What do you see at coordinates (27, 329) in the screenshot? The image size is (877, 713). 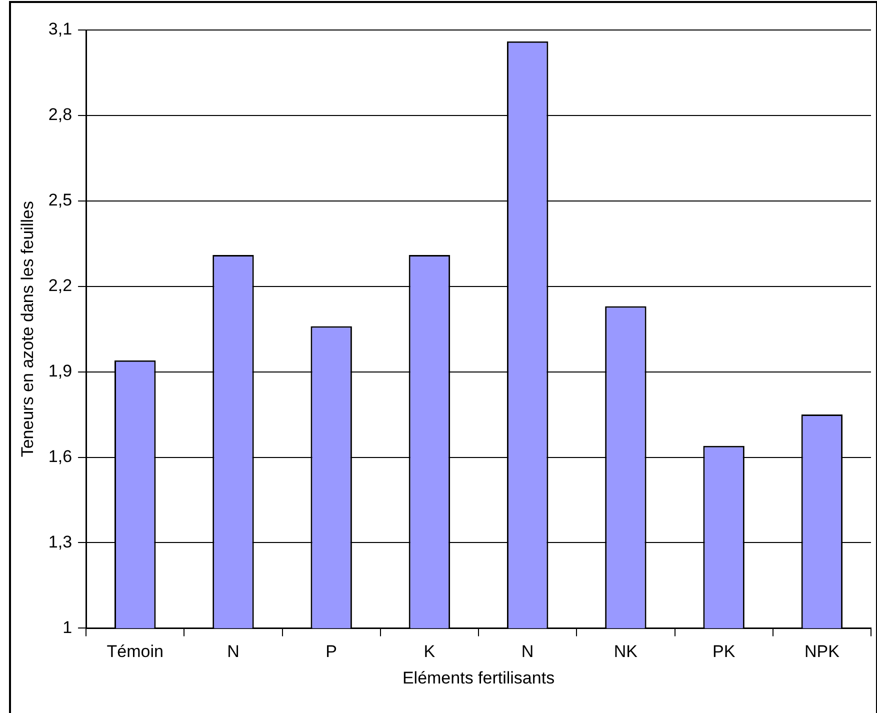 I see `y-axis-title: Teneurs en azote dans les feuilles` at bounding box center [27, 329].